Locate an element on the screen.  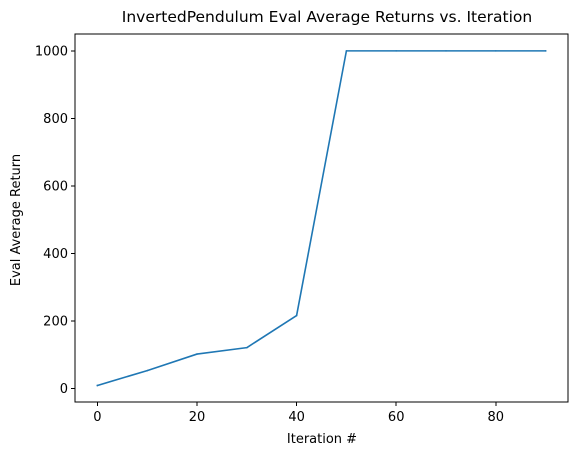
y-tick-label: 600 is located at coordinates (55, 186).